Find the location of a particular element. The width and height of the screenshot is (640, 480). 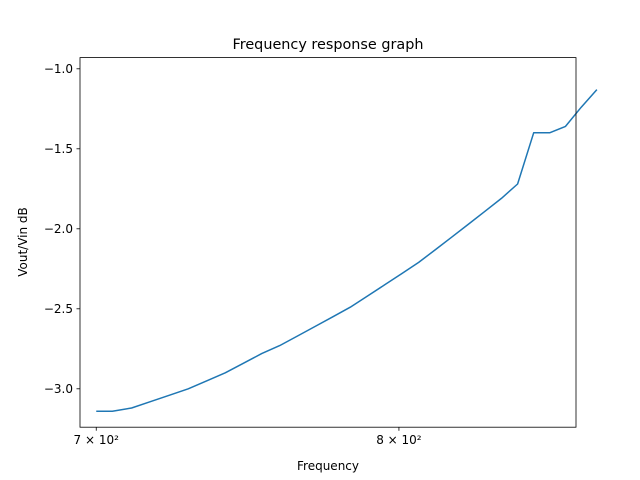

y-tick-label-4: −3.0 is located at coordinates (58, 389).